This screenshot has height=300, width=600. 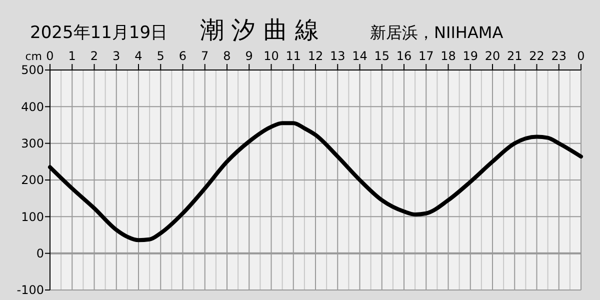 I want to click on y-tick-label: 500, so click(x=32, y=70).